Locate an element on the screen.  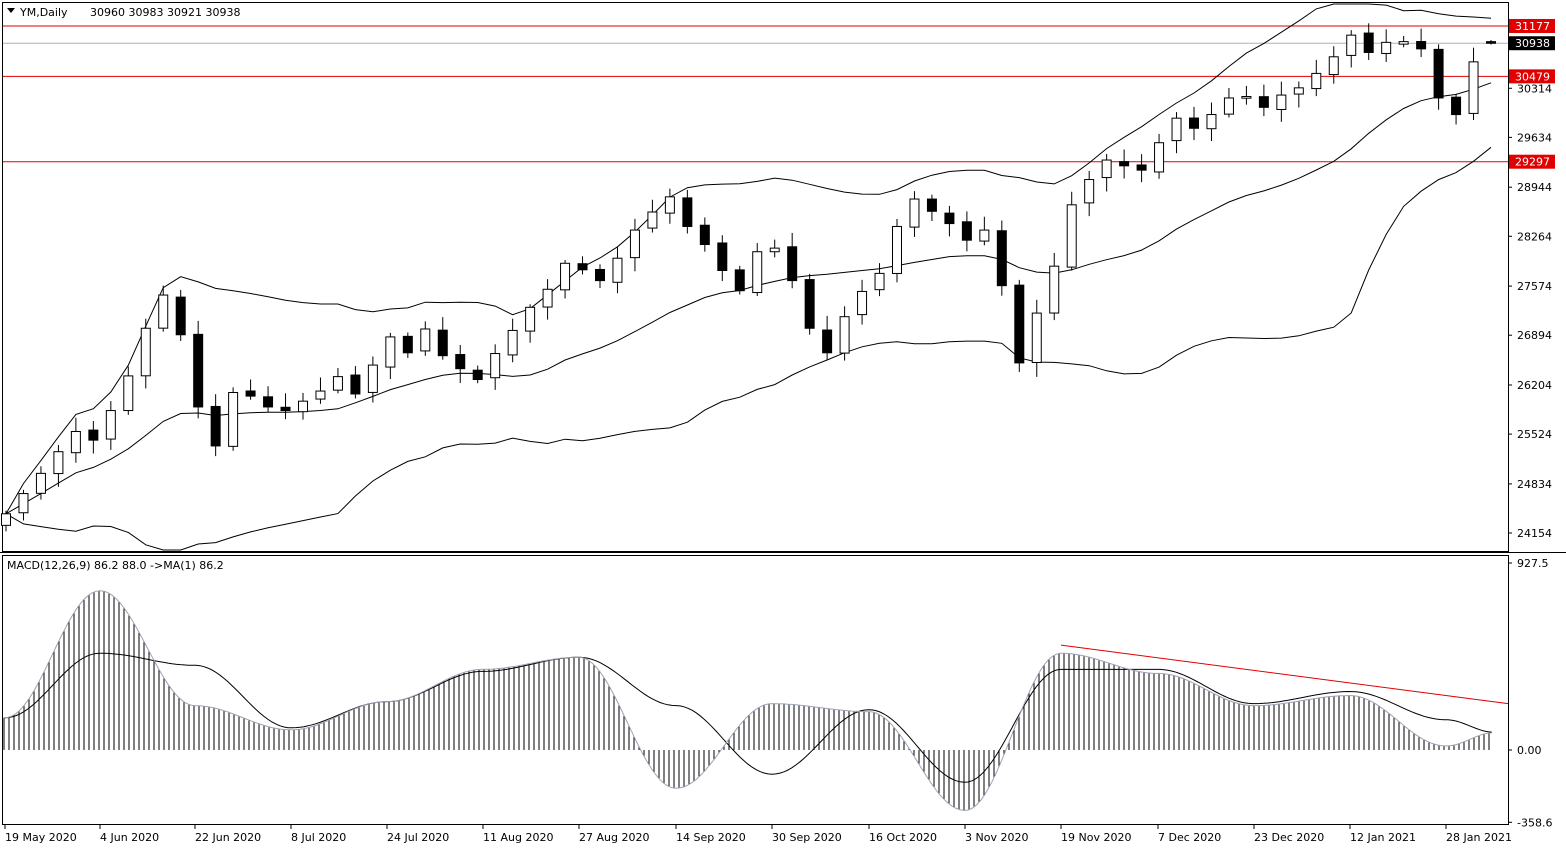
time-tick-label: 3 Nov 2020 is located at coordinates (996, 837).